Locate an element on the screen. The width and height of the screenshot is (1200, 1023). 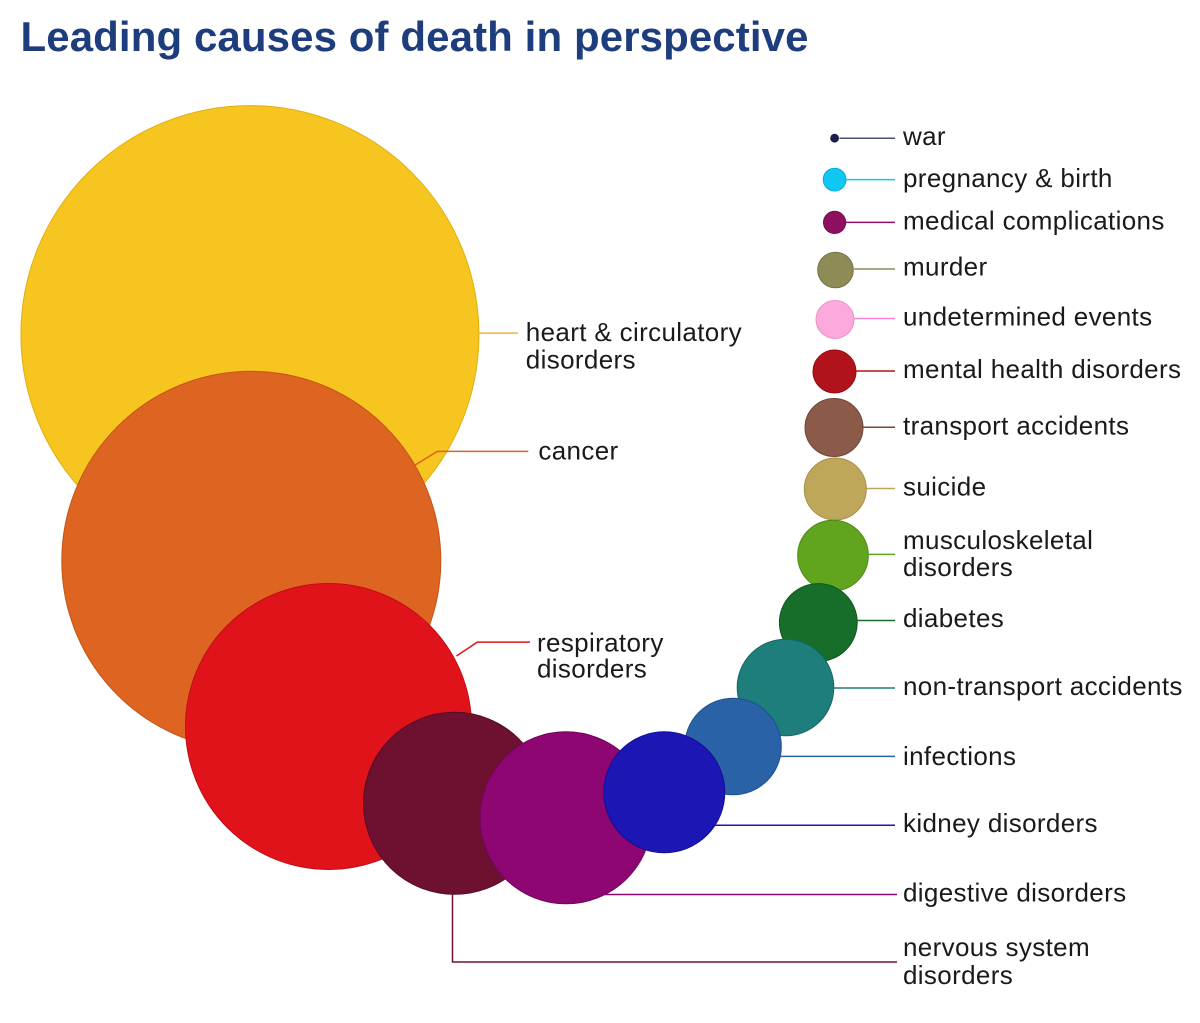
svg-text: murder is located at coordinates (945, 267).